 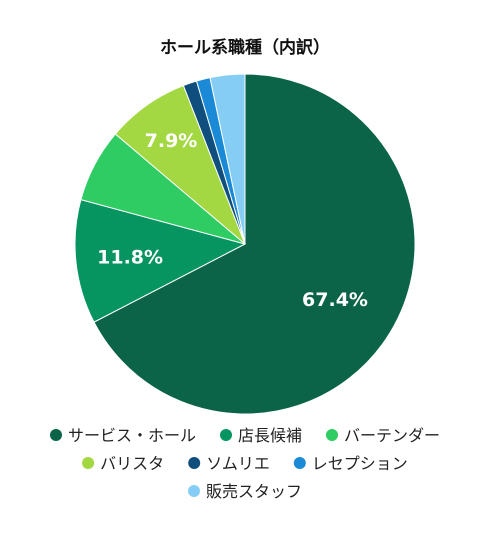 What do you see at coordinates (132, 435) in the screenshot?
I see `legend-label-1: サービス・ホール` at bounding box center [132, 435].